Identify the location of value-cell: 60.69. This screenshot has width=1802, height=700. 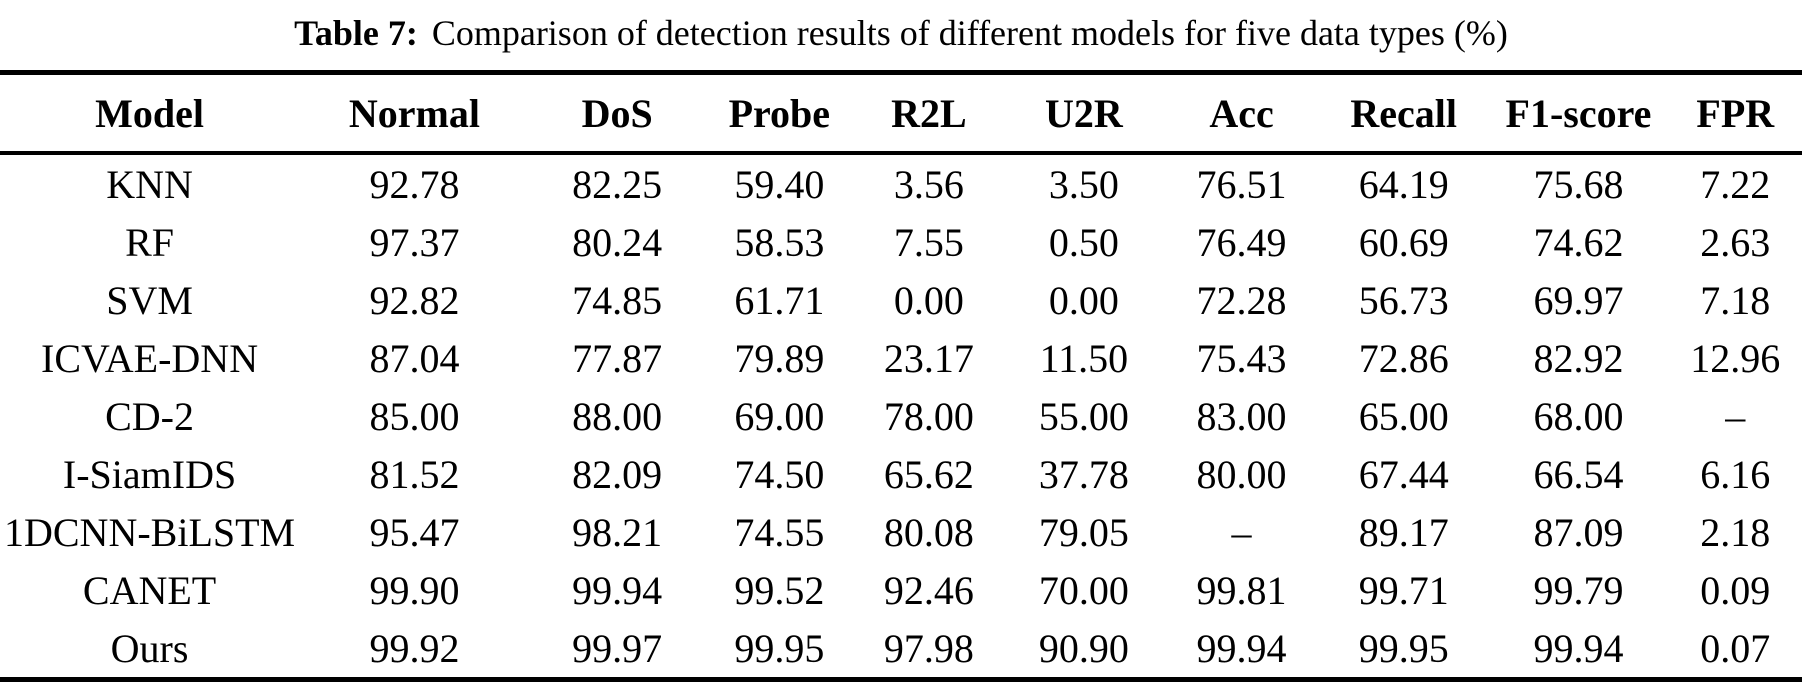
(1403, 242).